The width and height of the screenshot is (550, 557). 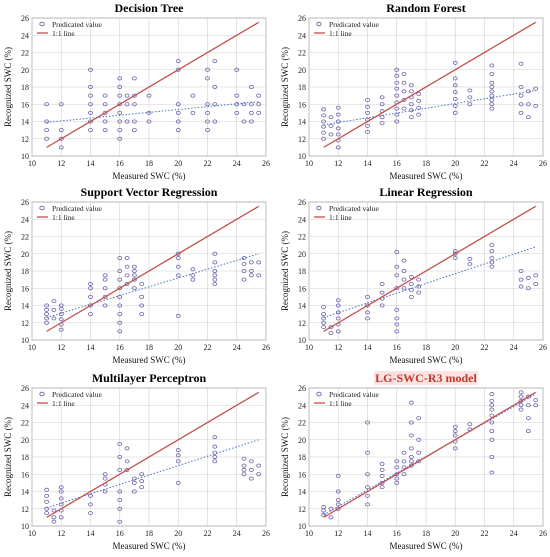 What do you see at coordinates (25, 87) in the screenshot?
I see `y-tick-label: 18` at bounding box center [25, 87].